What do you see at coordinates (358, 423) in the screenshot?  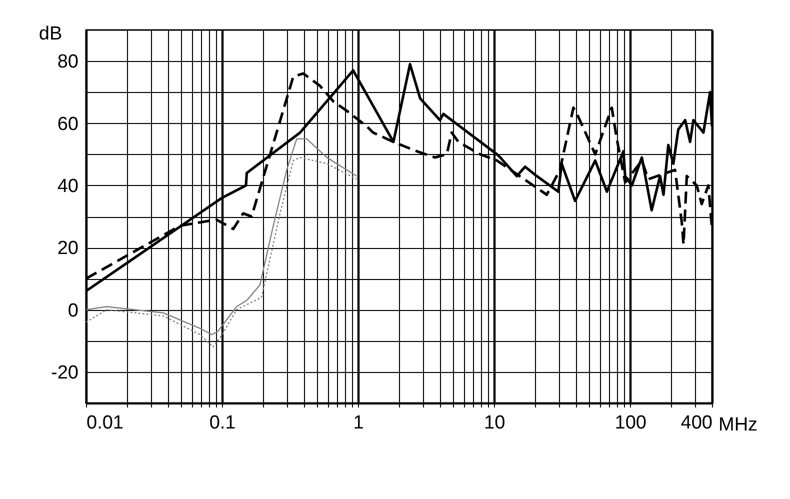 I see `x-tick-label: 1` at bounding box center [358, 423].